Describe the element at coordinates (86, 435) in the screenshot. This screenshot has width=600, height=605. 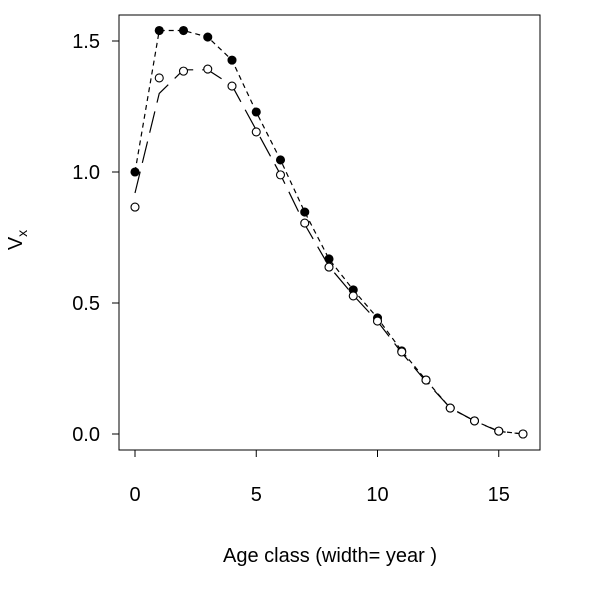
I see `y-tick-label: 0.0` at that location.